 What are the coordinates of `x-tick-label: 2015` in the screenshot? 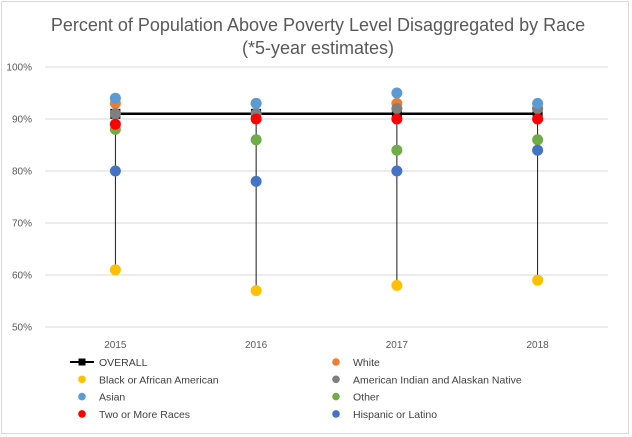 It's located at (115, 345).